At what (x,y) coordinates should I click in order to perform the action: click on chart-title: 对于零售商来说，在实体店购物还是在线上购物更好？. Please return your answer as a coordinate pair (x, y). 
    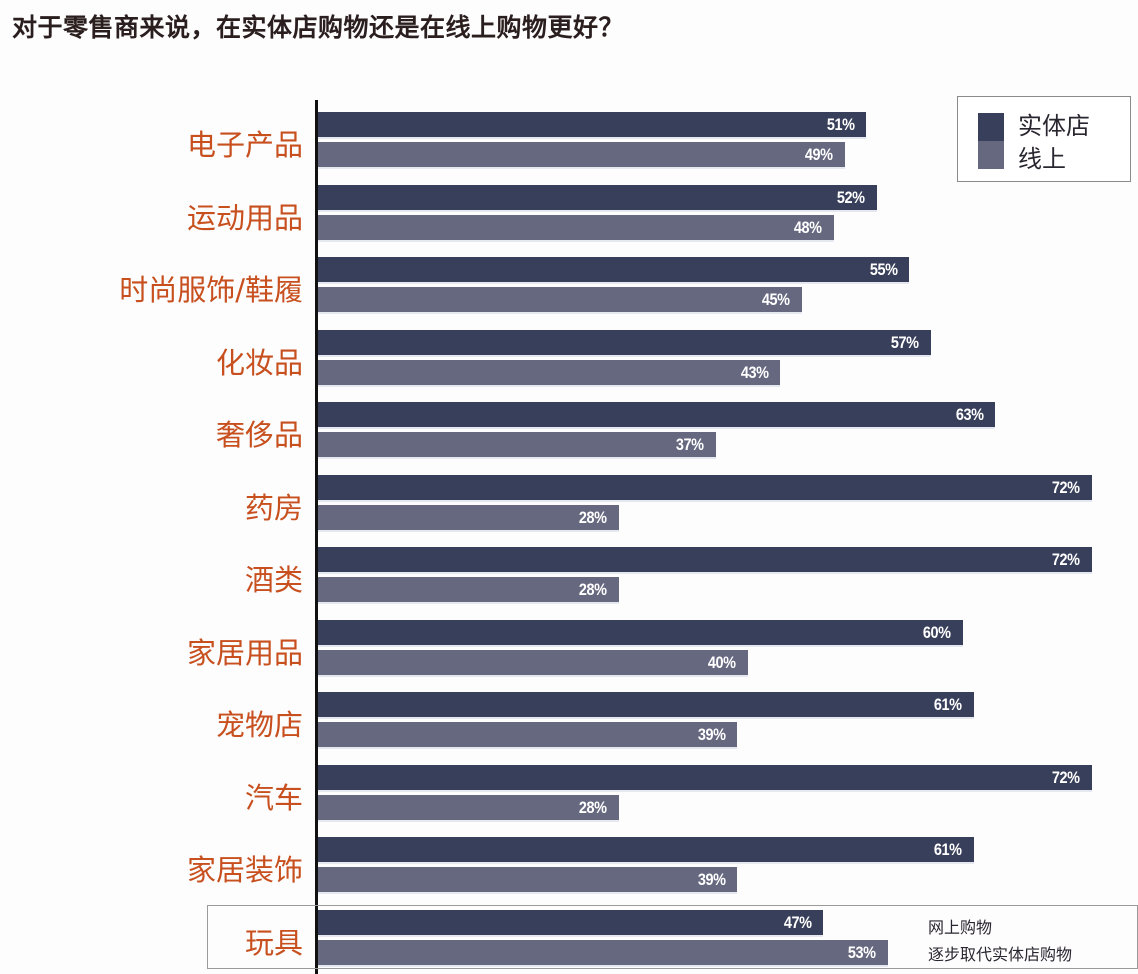
    Looking at the image, I should click on (318, 27).